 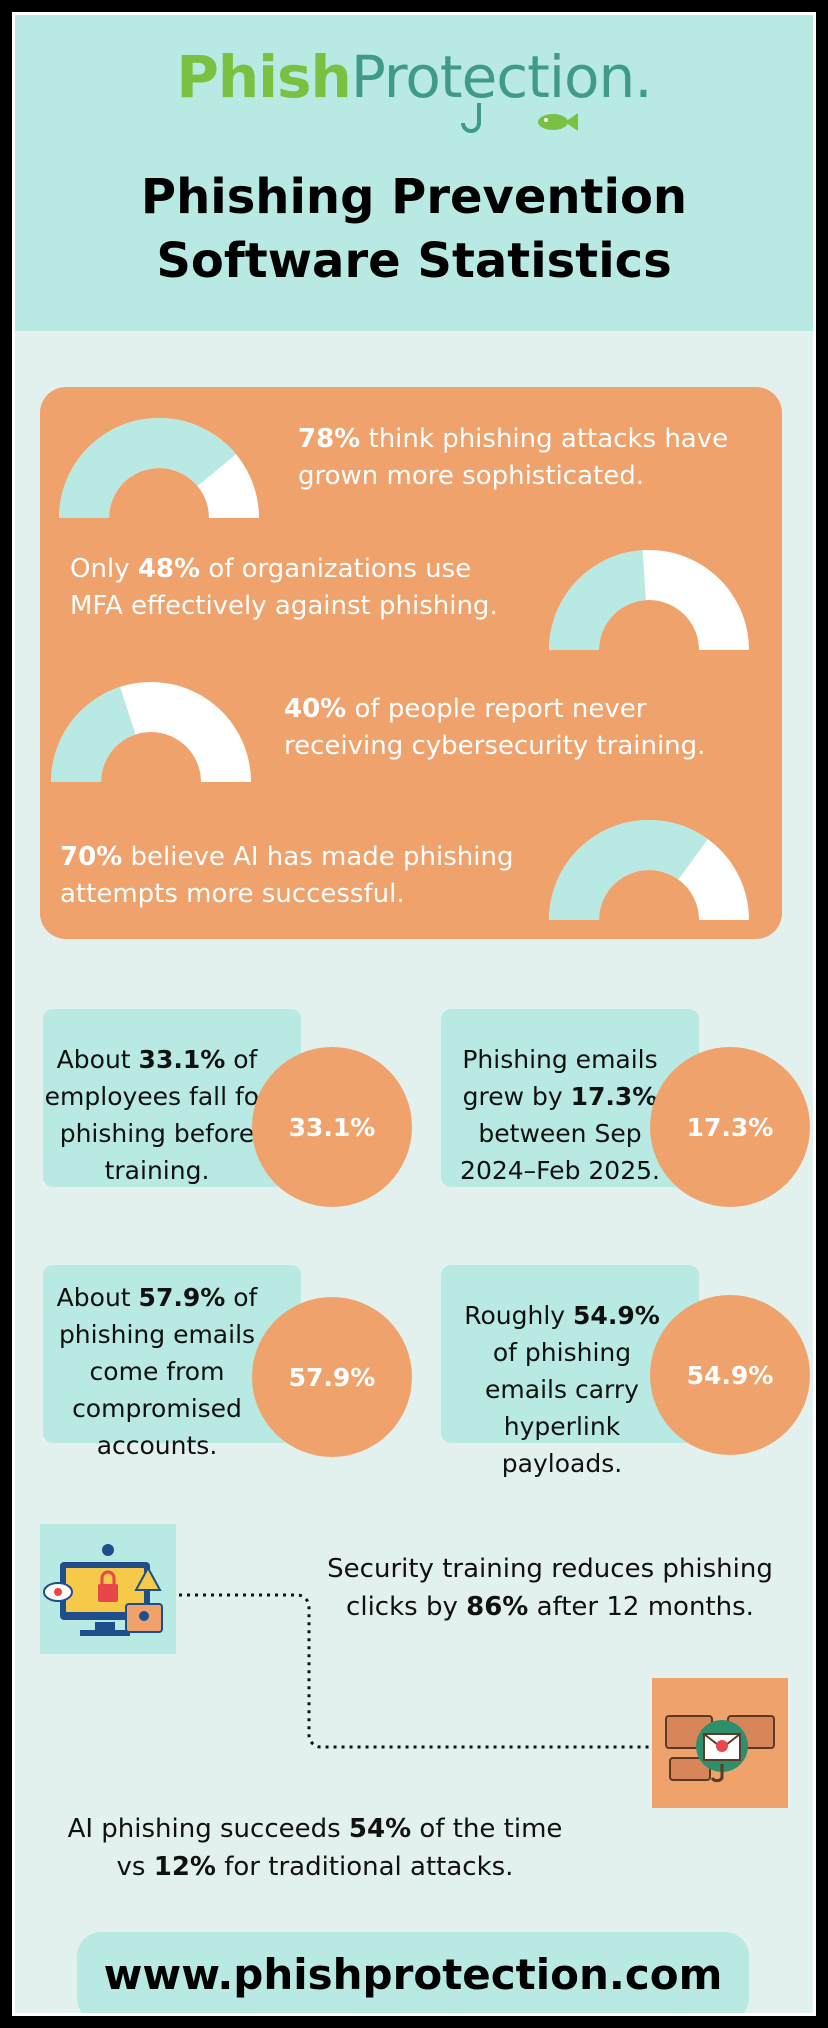 What do you see at coordinates (414, 229) in the screenshot?
I see `page-title: Phishing Prevention Software Statistics` at bounding box center [414, 229].